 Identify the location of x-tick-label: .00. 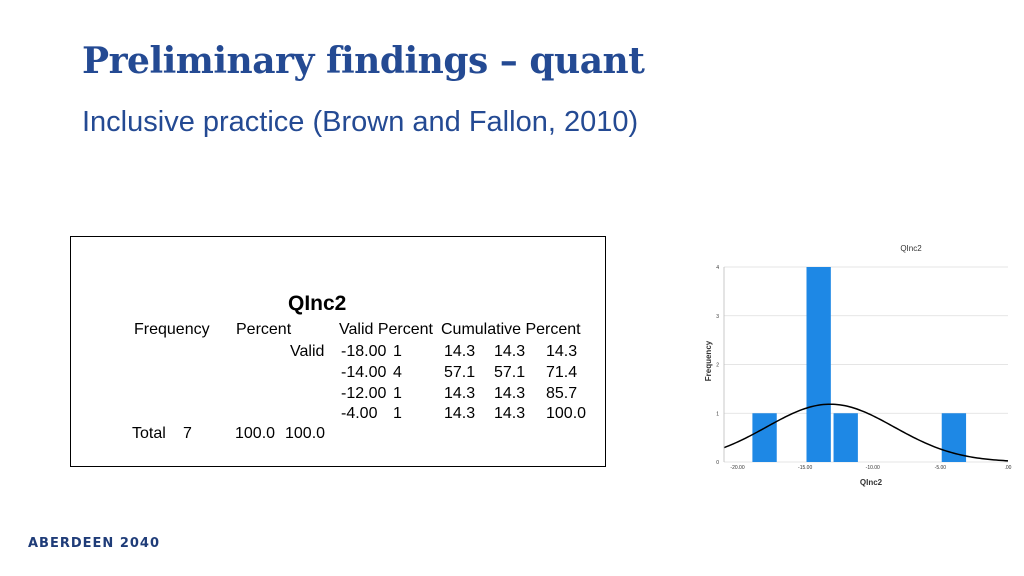
(1008, 468).